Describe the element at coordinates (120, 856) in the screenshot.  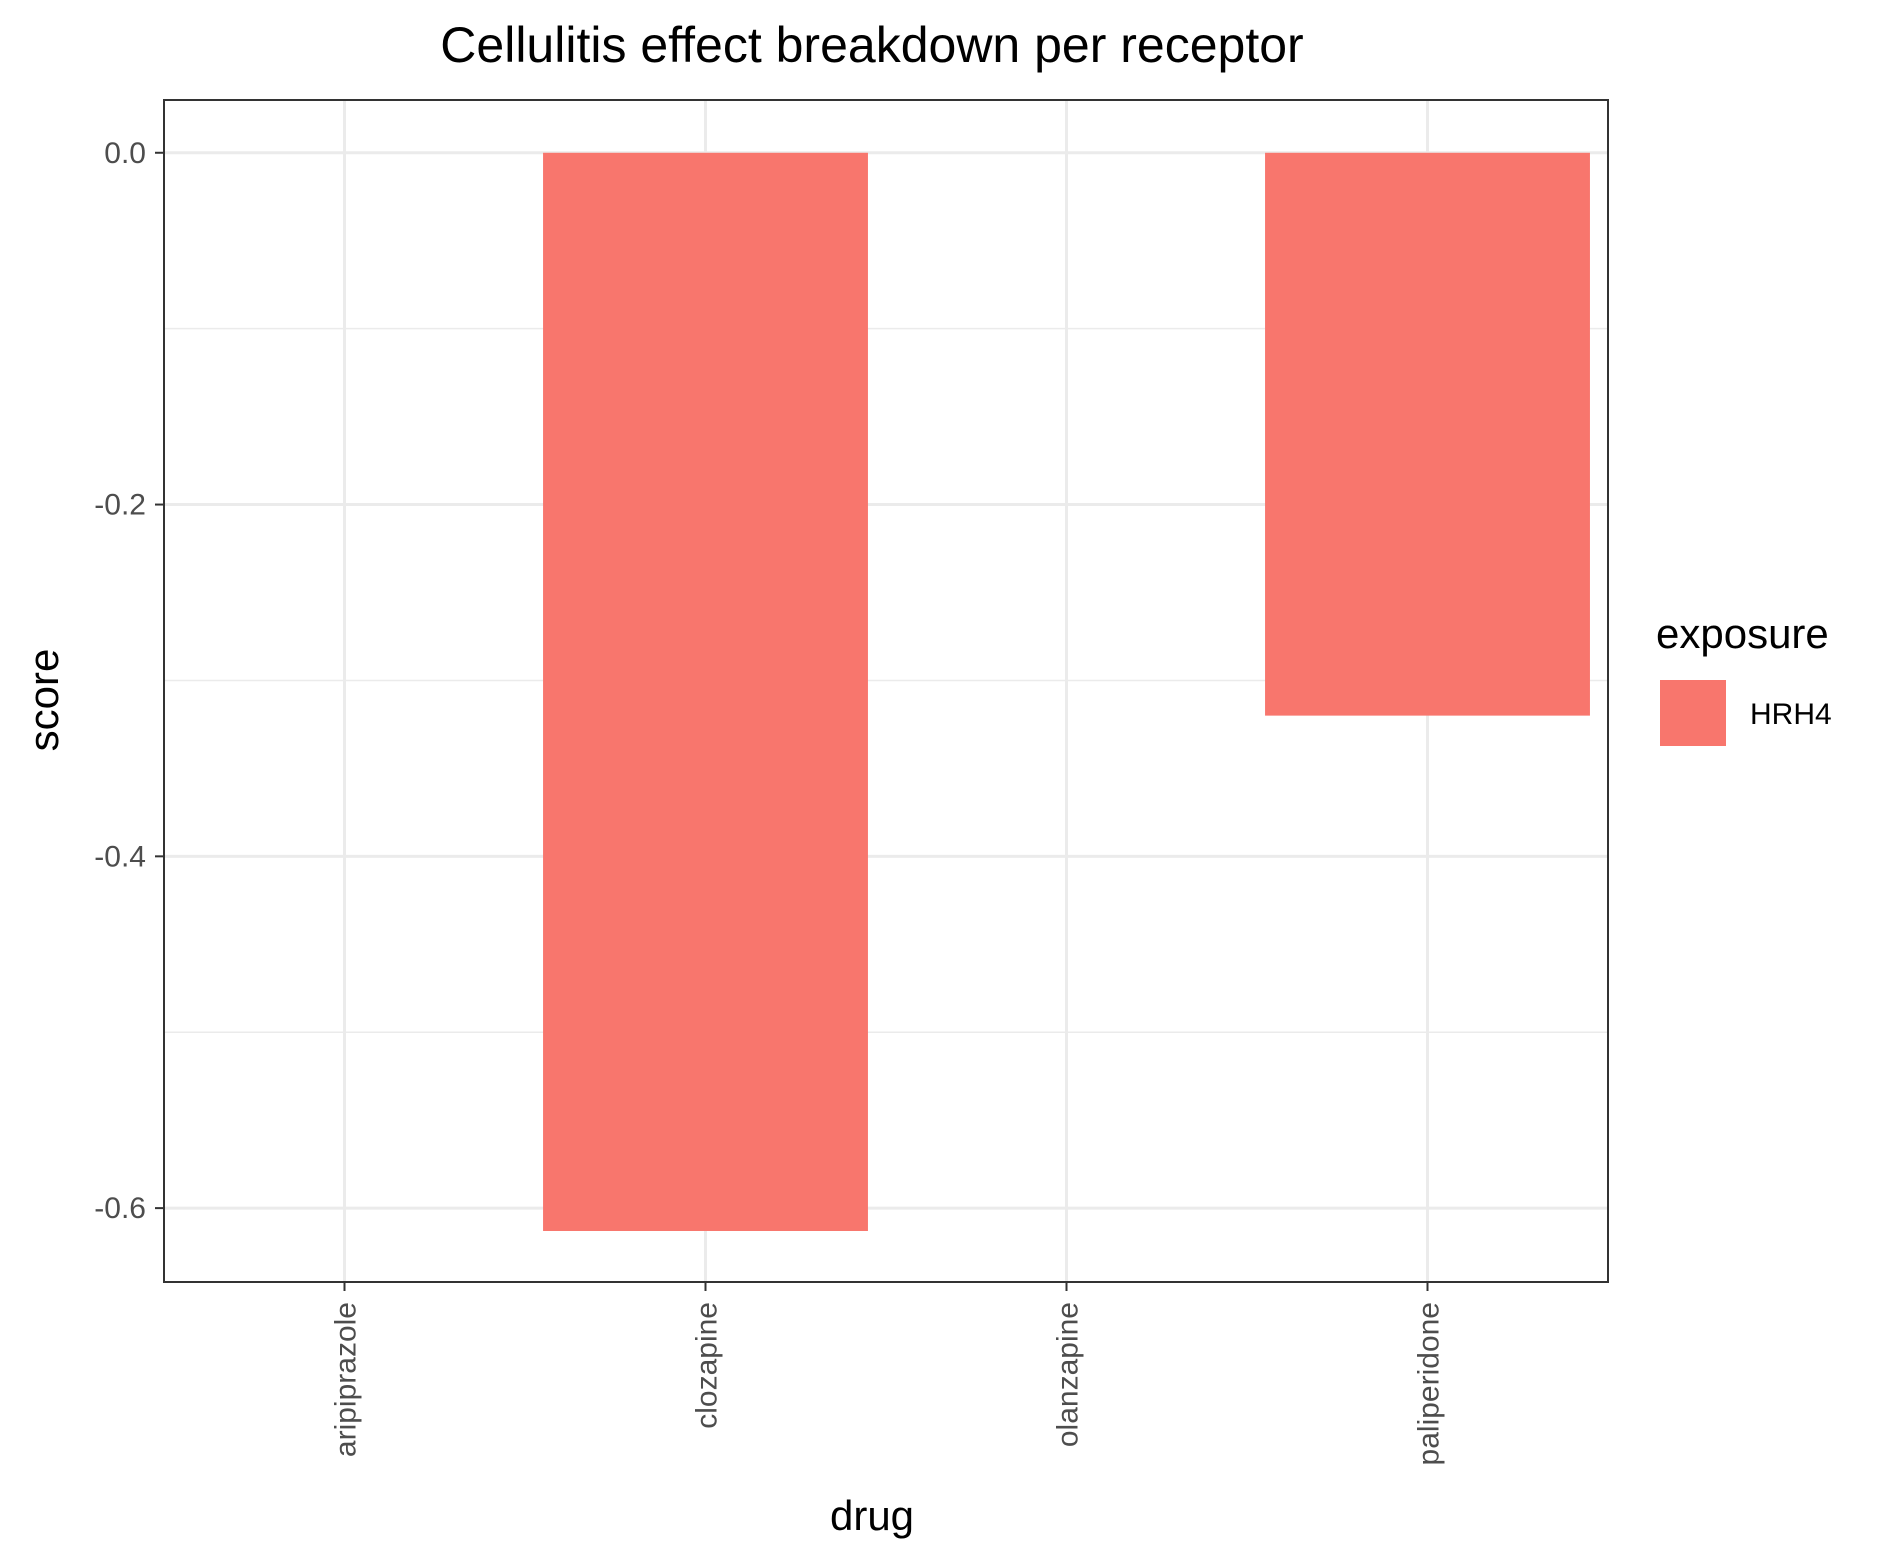
I see `y-tick-label: -0.4` at that location.